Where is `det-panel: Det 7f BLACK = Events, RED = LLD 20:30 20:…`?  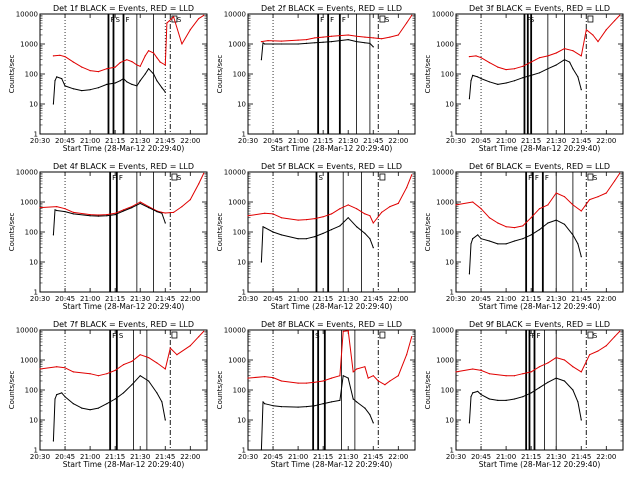
det-panel: Det 7f BLACK = Events, RED = LLD 20:30 20:… is located at coordinates (108, 394).